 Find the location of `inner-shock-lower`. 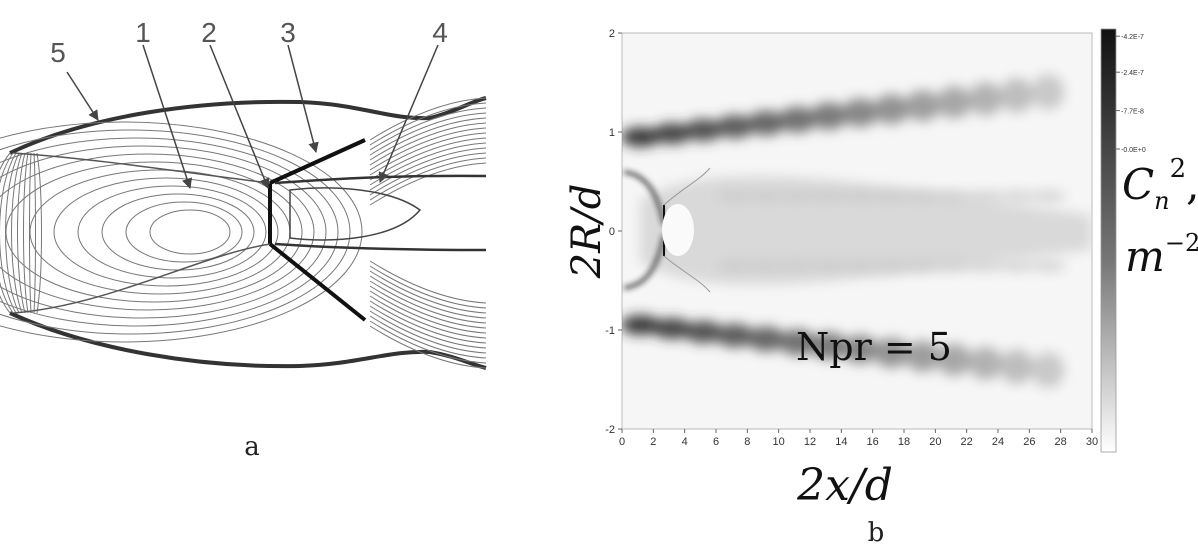

inner-shock-lower is located at coordinates (644, 262).